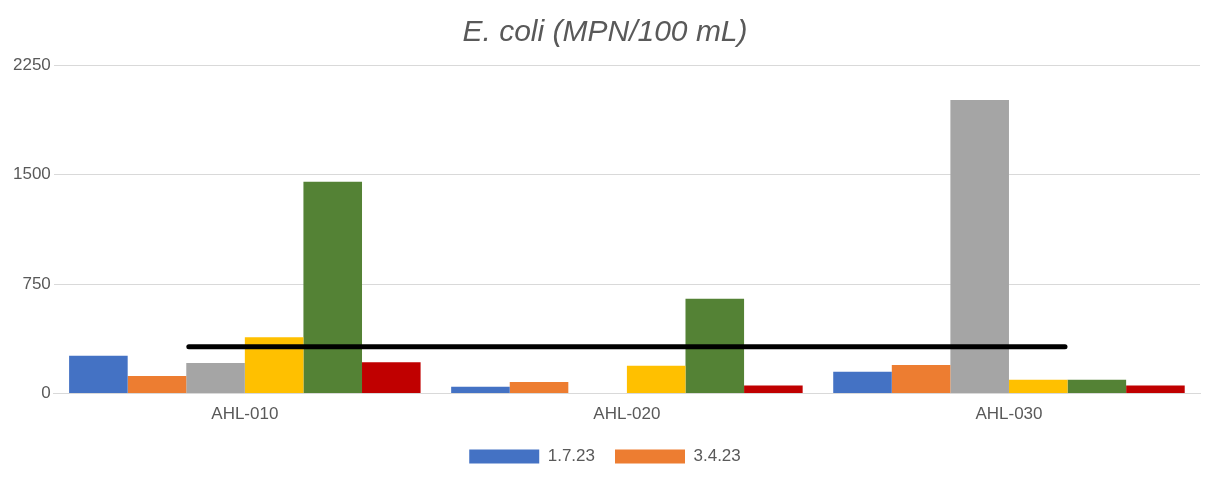  What do you see at coordinates (1009, 414) in the screenshot?
I see `x-tick-label: AHL-030` at bounding box center [1009, 414].